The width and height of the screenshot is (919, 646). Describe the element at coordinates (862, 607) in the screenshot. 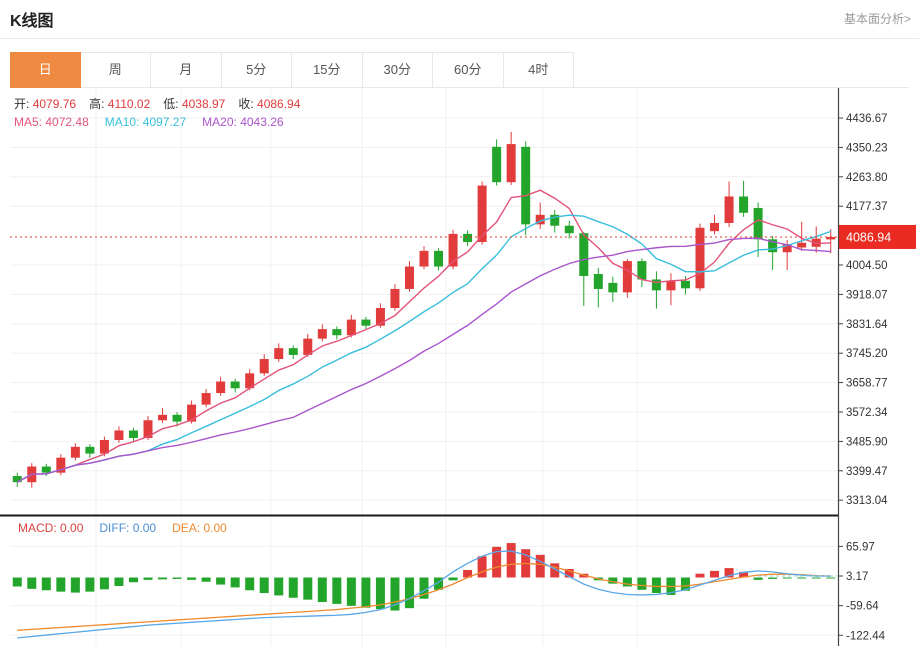

I see `svg-text: -59.64` at that location.